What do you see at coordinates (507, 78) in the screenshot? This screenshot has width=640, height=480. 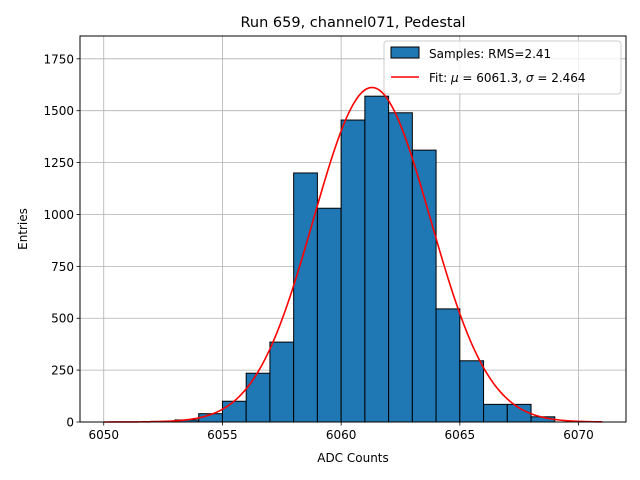 I see `legend-label-fit: Fit: μ = 6061.3, σ = 2.464` at bounding box center [507, 78].